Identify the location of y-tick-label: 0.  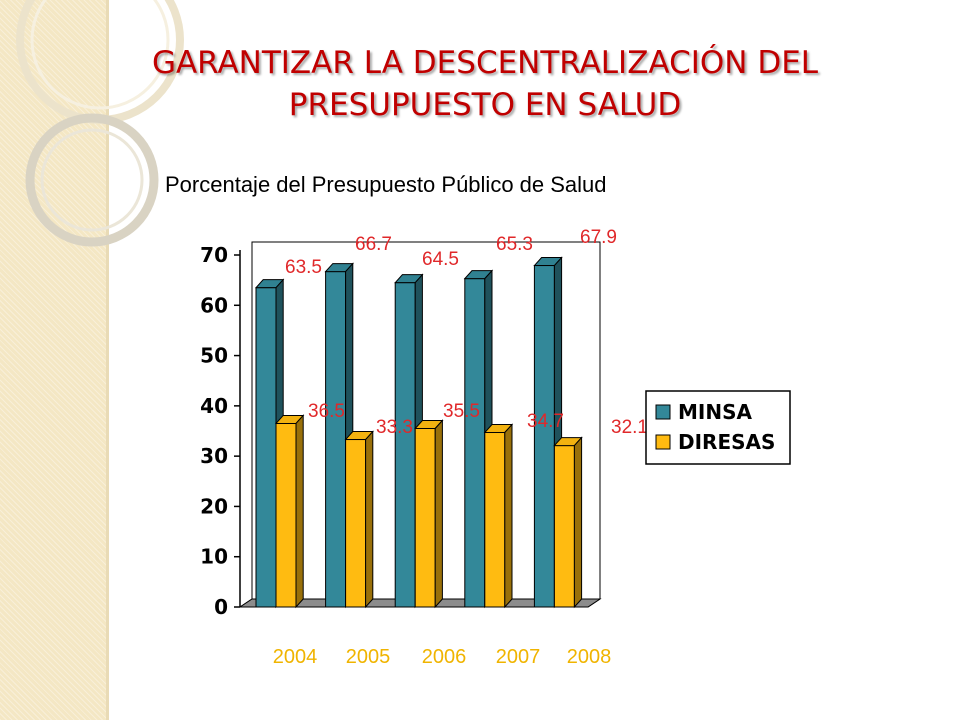
(221, 607).